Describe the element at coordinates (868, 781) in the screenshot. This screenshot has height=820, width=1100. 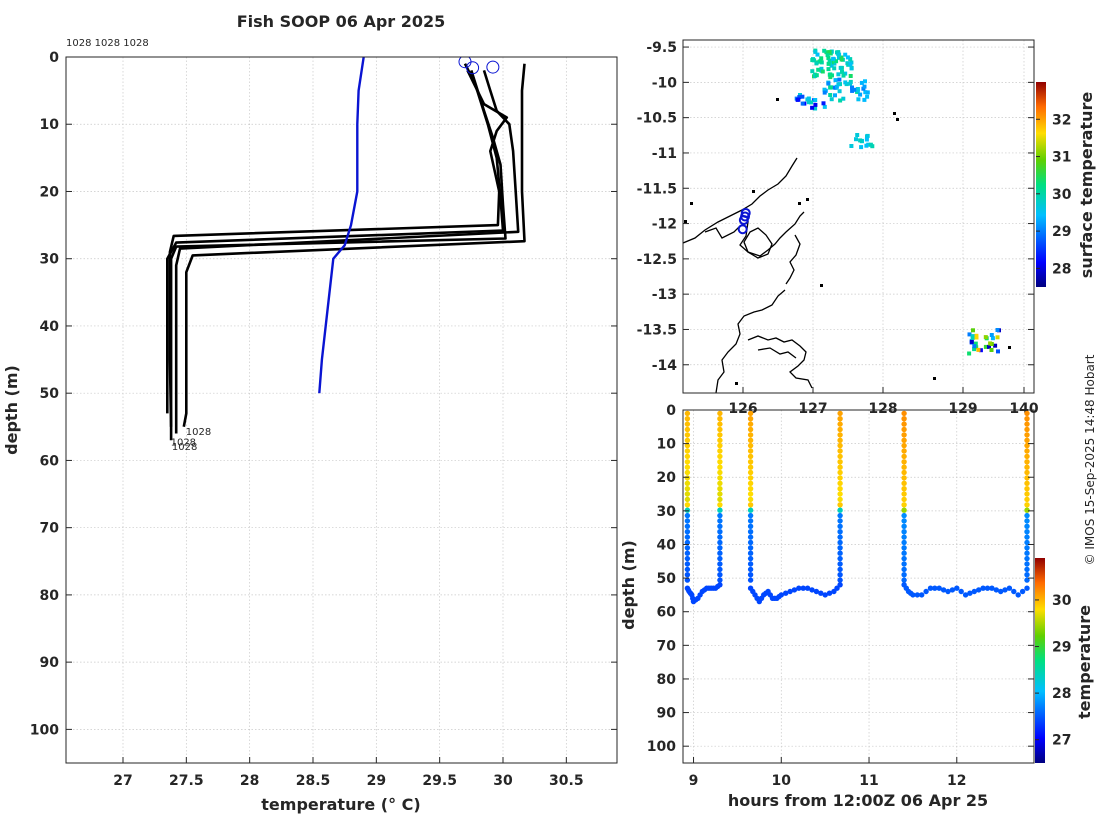
I see `section-xtick-label: 11` at that location.